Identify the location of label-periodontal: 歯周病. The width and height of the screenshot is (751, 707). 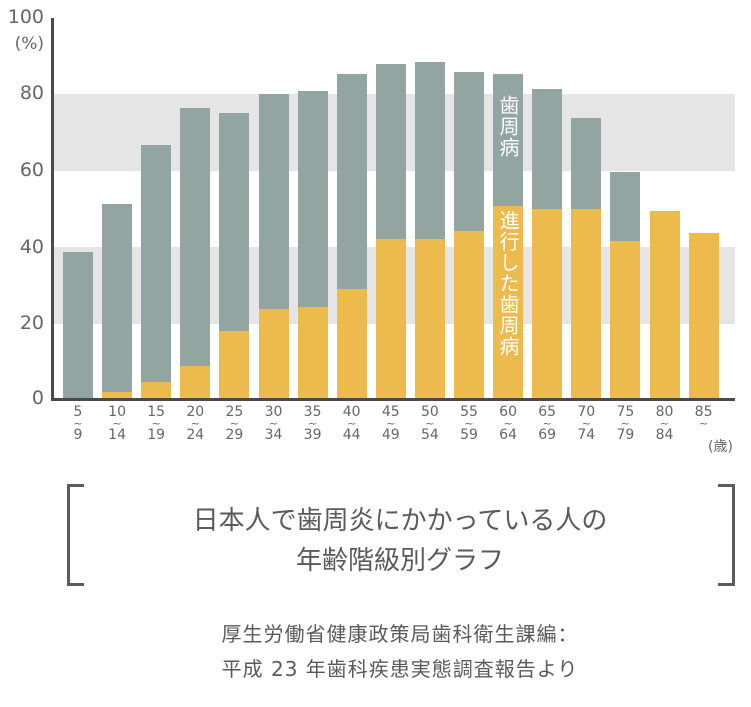
(508, 126).